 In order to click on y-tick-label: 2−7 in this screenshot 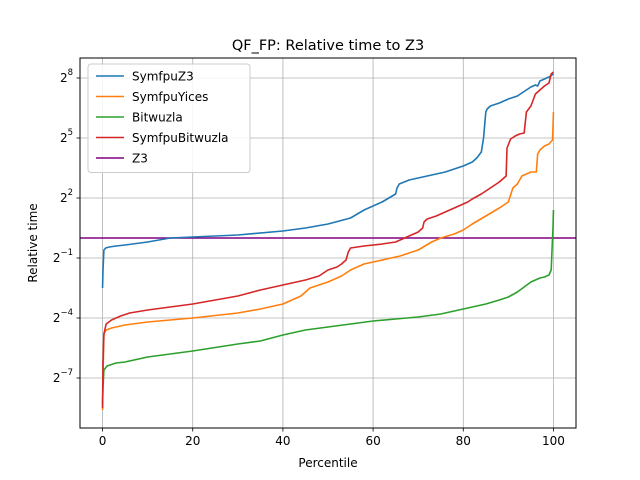, I will do `click(63, 376)`.